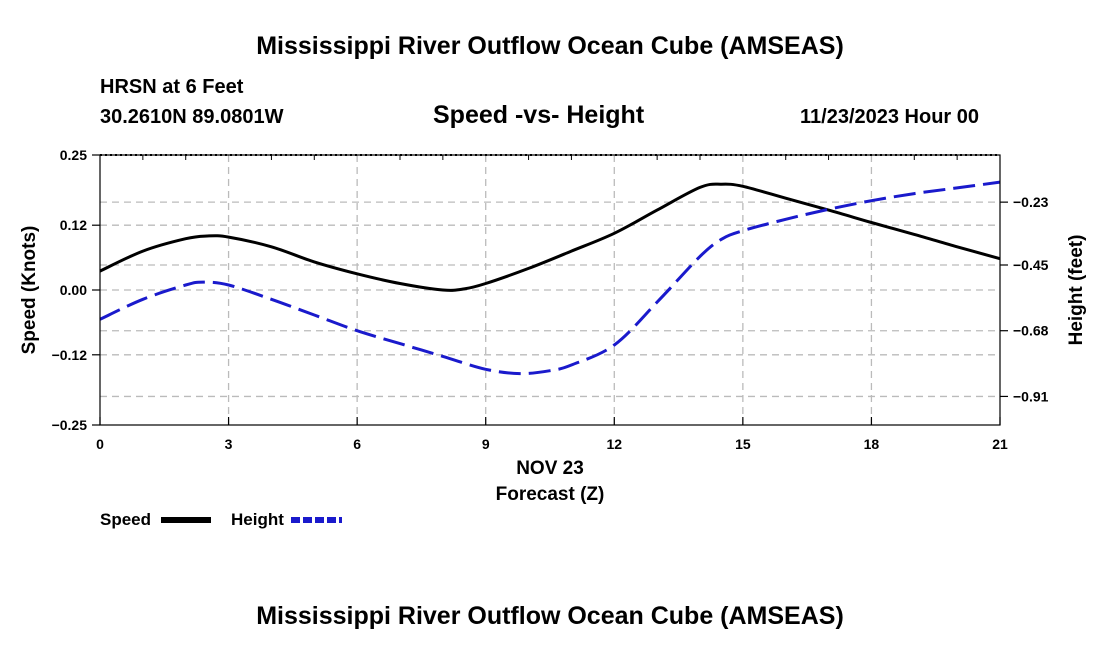 The image size is (1100, 650). Describe the element at coordinates (1031, 265) in the screenshot. I see `y-right-tick-label: −0.45` at that location.